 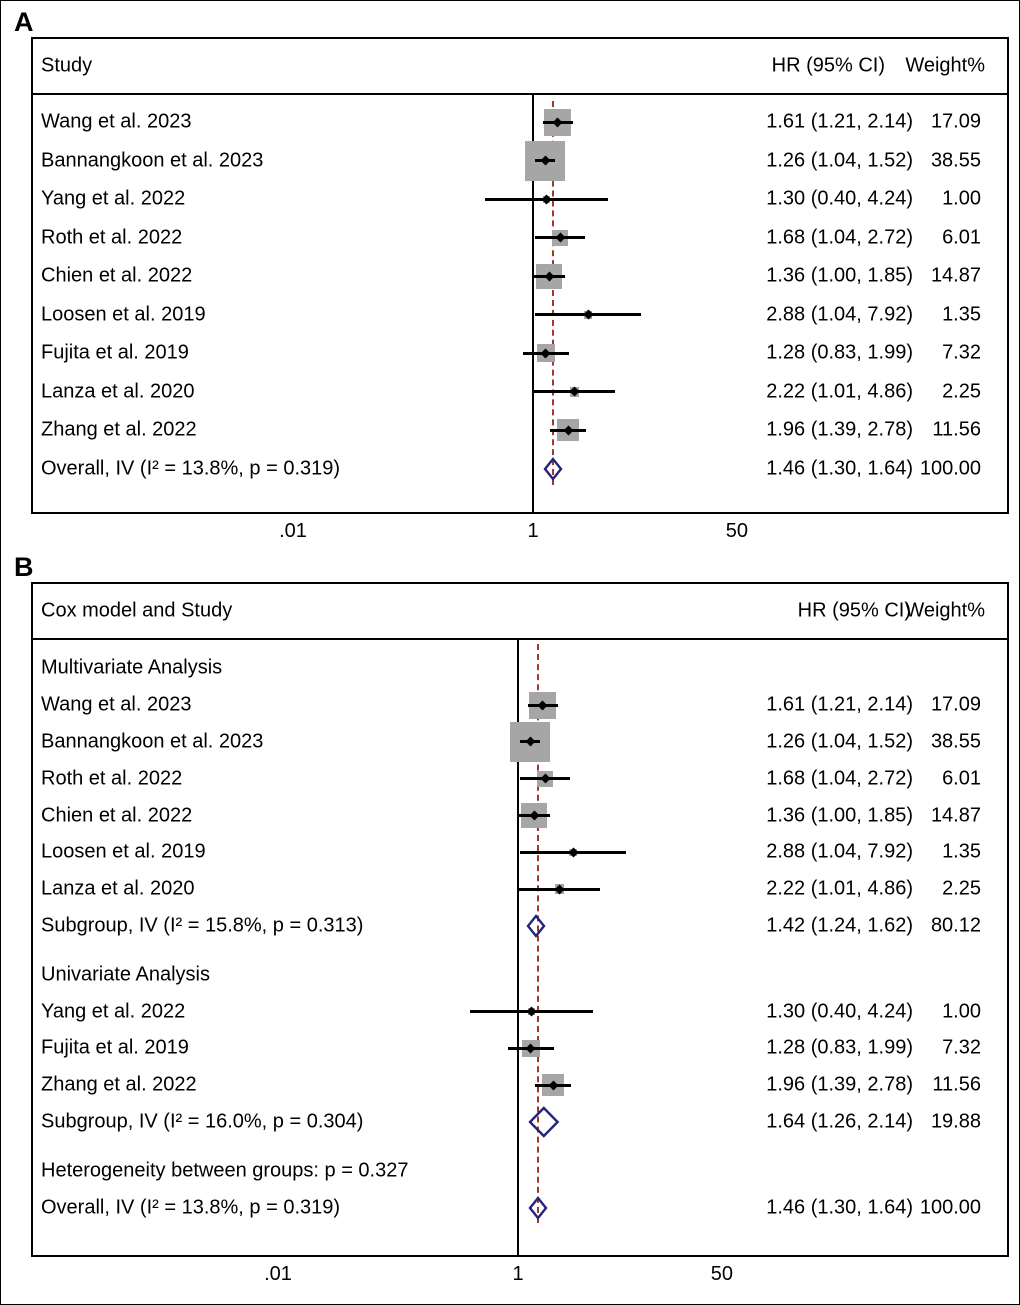 What do you see at coordinates (945, 65) in the screenshot?
I see `weight-column-header: Weight%` at bounding box center [945, 65].